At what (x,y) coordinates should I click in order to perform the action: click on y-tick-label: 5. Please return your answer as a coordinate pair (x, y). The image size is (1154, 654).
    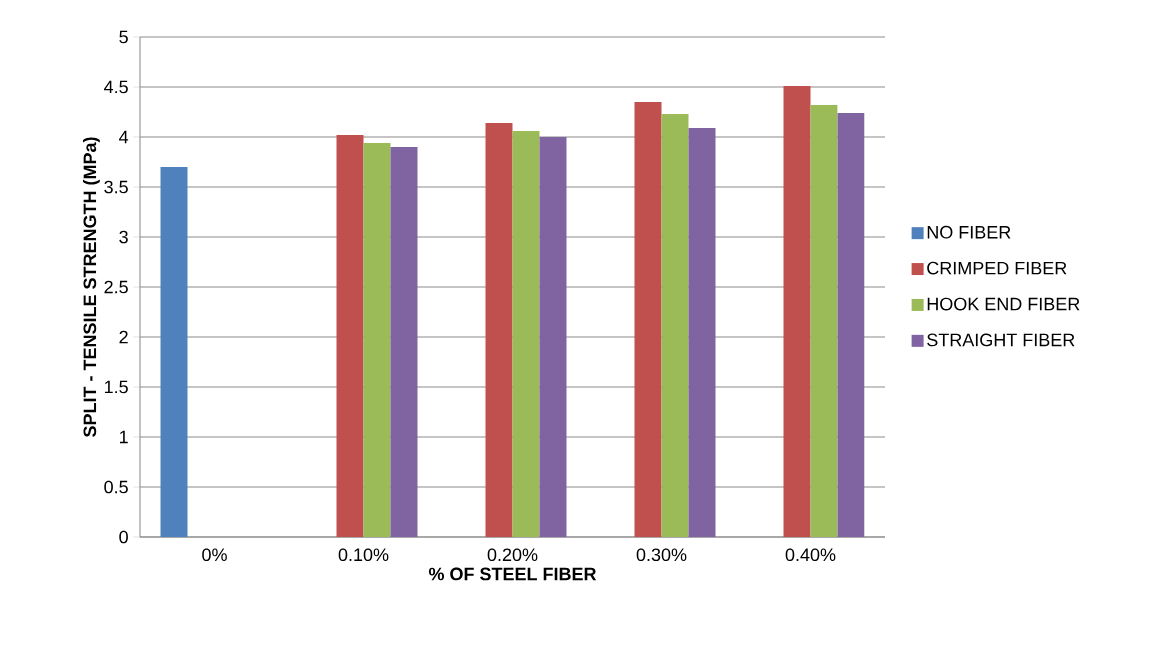
    Looking at the image, I should click on (123, 37).